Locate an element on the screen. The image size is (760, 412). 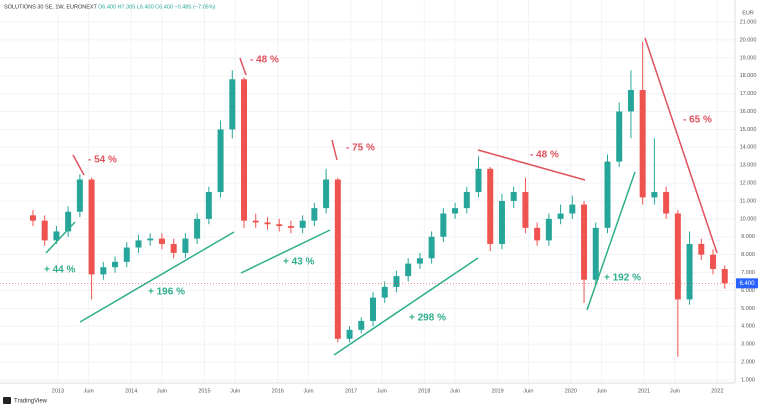
y-tick-label: 17.000 is located at coordinates (748, 94).